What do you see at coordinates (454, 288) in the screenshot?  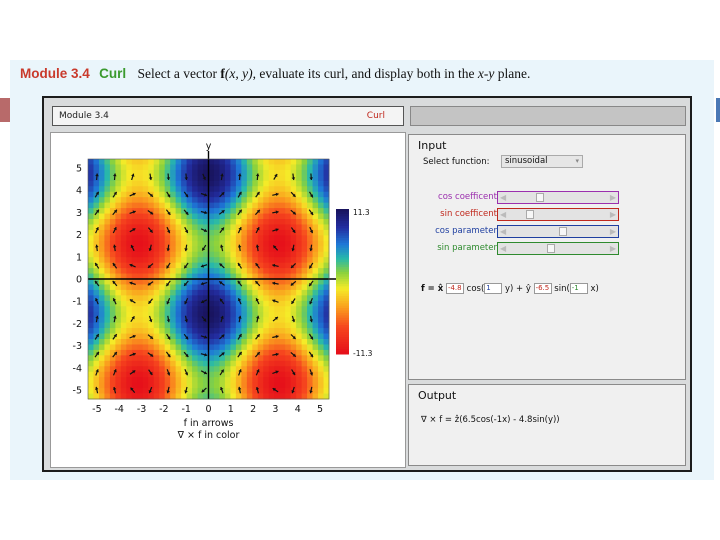 I see `cos-coefficient-box: -4.8` at bounding box center [454, 288].